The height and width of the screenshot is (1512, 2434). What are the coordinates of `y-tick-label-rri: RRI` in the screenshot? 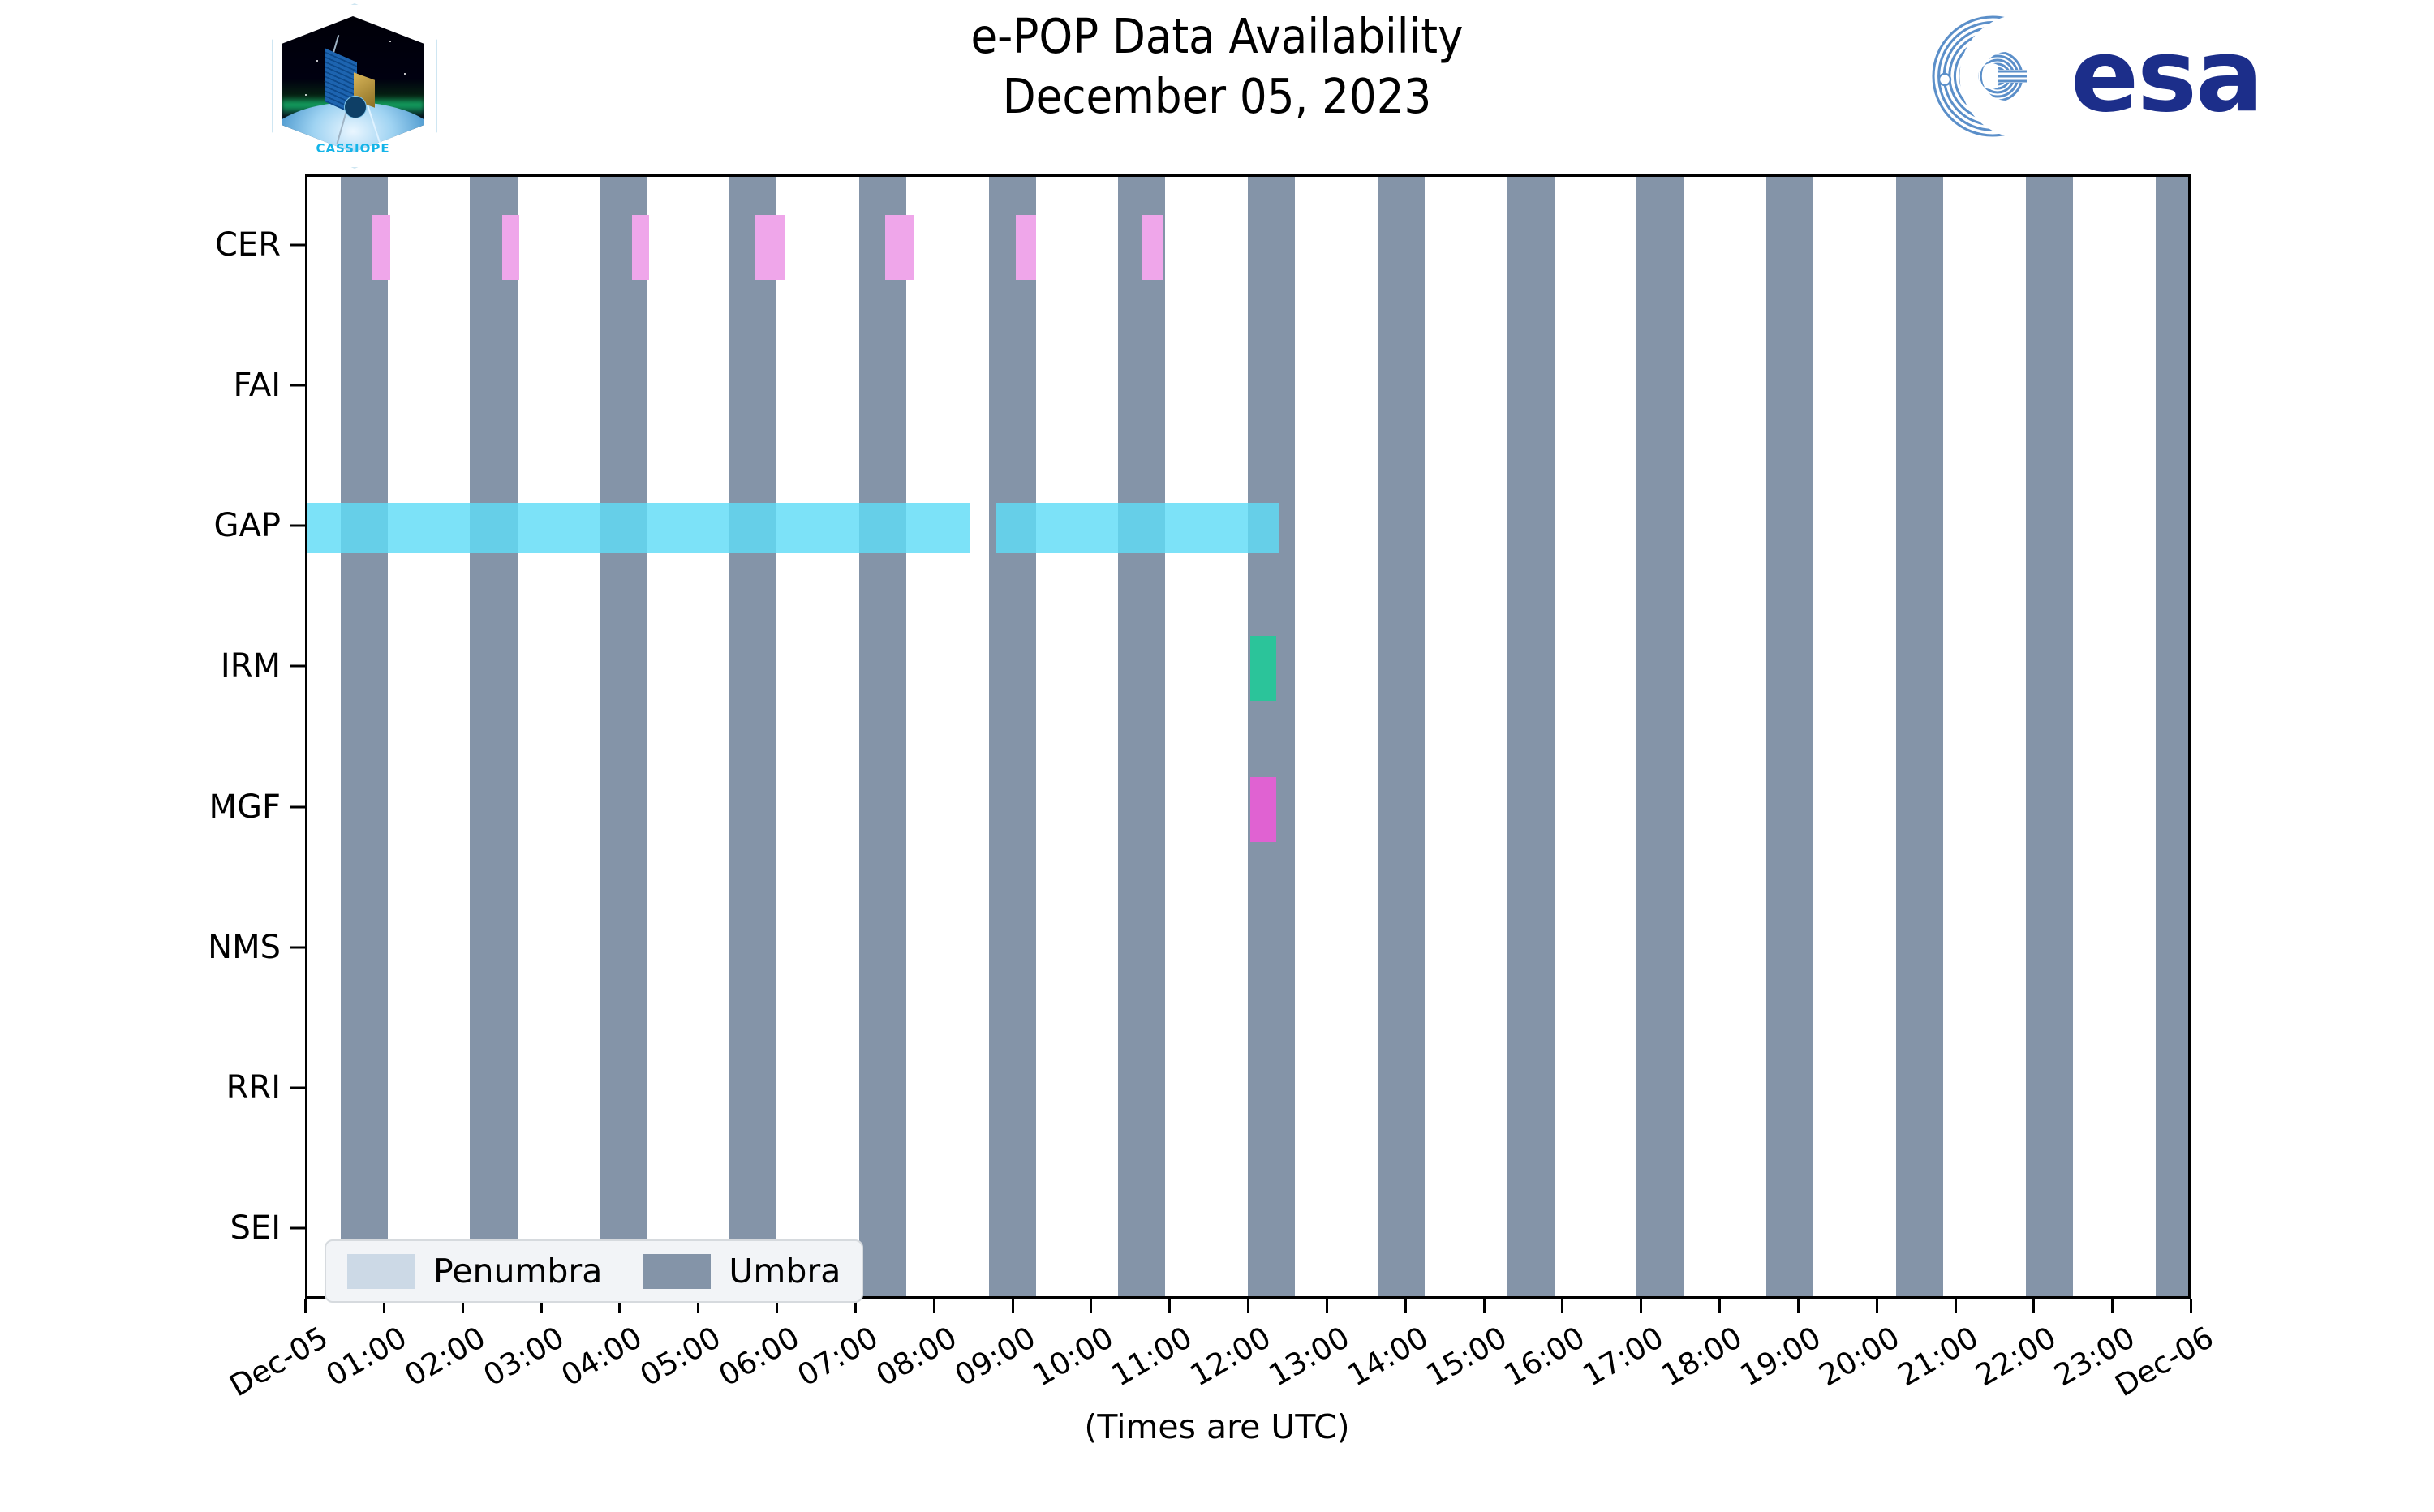 It's located at (253, 1088).